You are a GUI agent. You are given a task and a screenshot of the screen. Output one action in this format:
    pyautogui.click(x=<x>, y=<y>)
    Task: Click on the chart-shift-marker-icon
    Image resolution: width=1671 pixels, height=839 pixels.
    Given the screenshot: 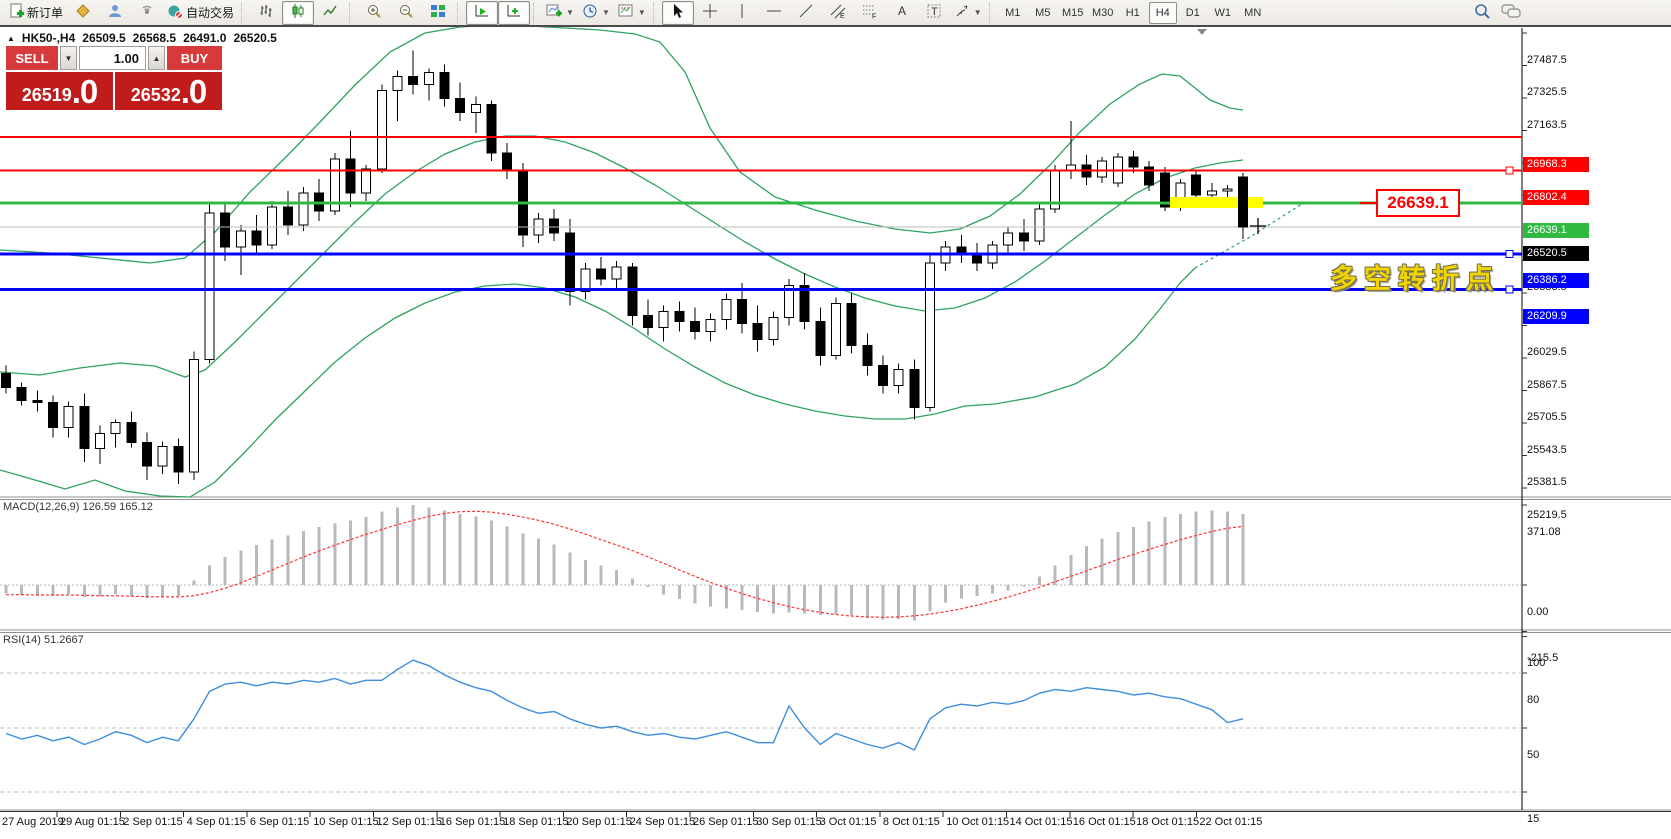 What is the action you would take?
    pyautogui.click(x=1202, y=32)
    